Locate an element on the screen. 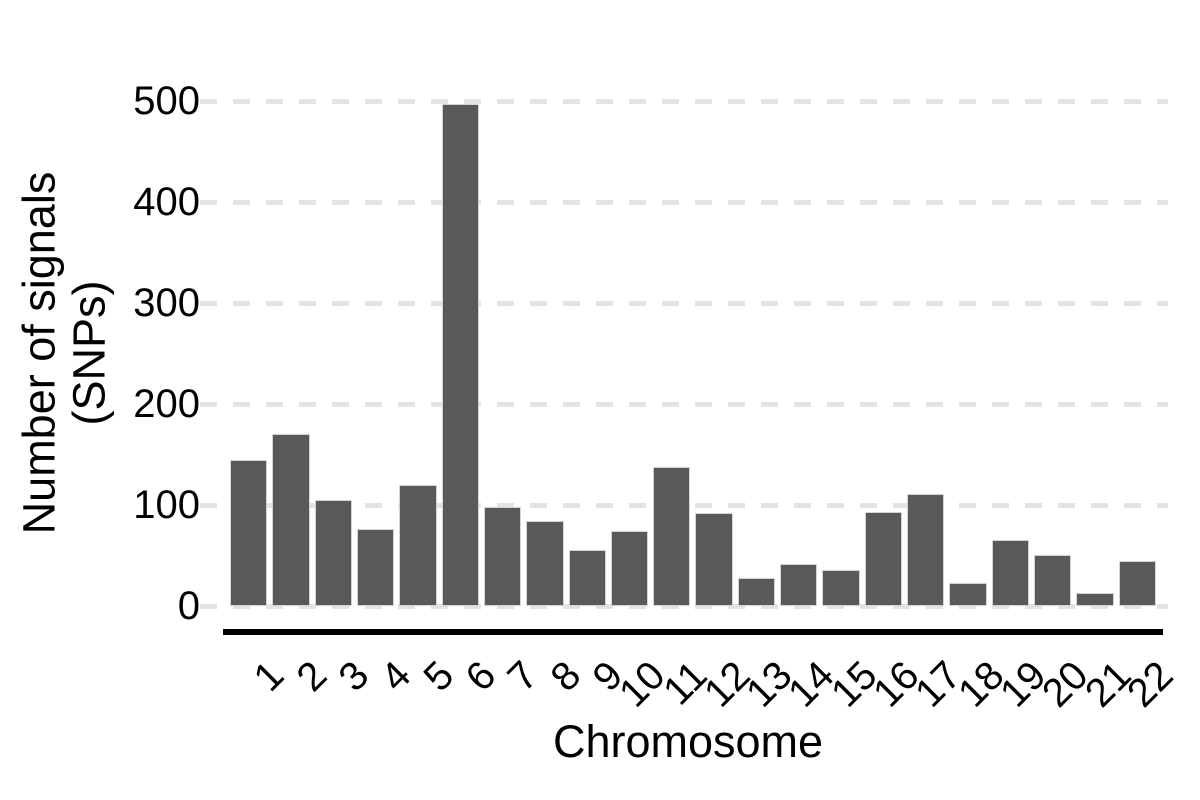 Image resolution: width=1200 pixels, height=800 pixels. xtick-label-8: 8 is located at coordinates (566, 676).